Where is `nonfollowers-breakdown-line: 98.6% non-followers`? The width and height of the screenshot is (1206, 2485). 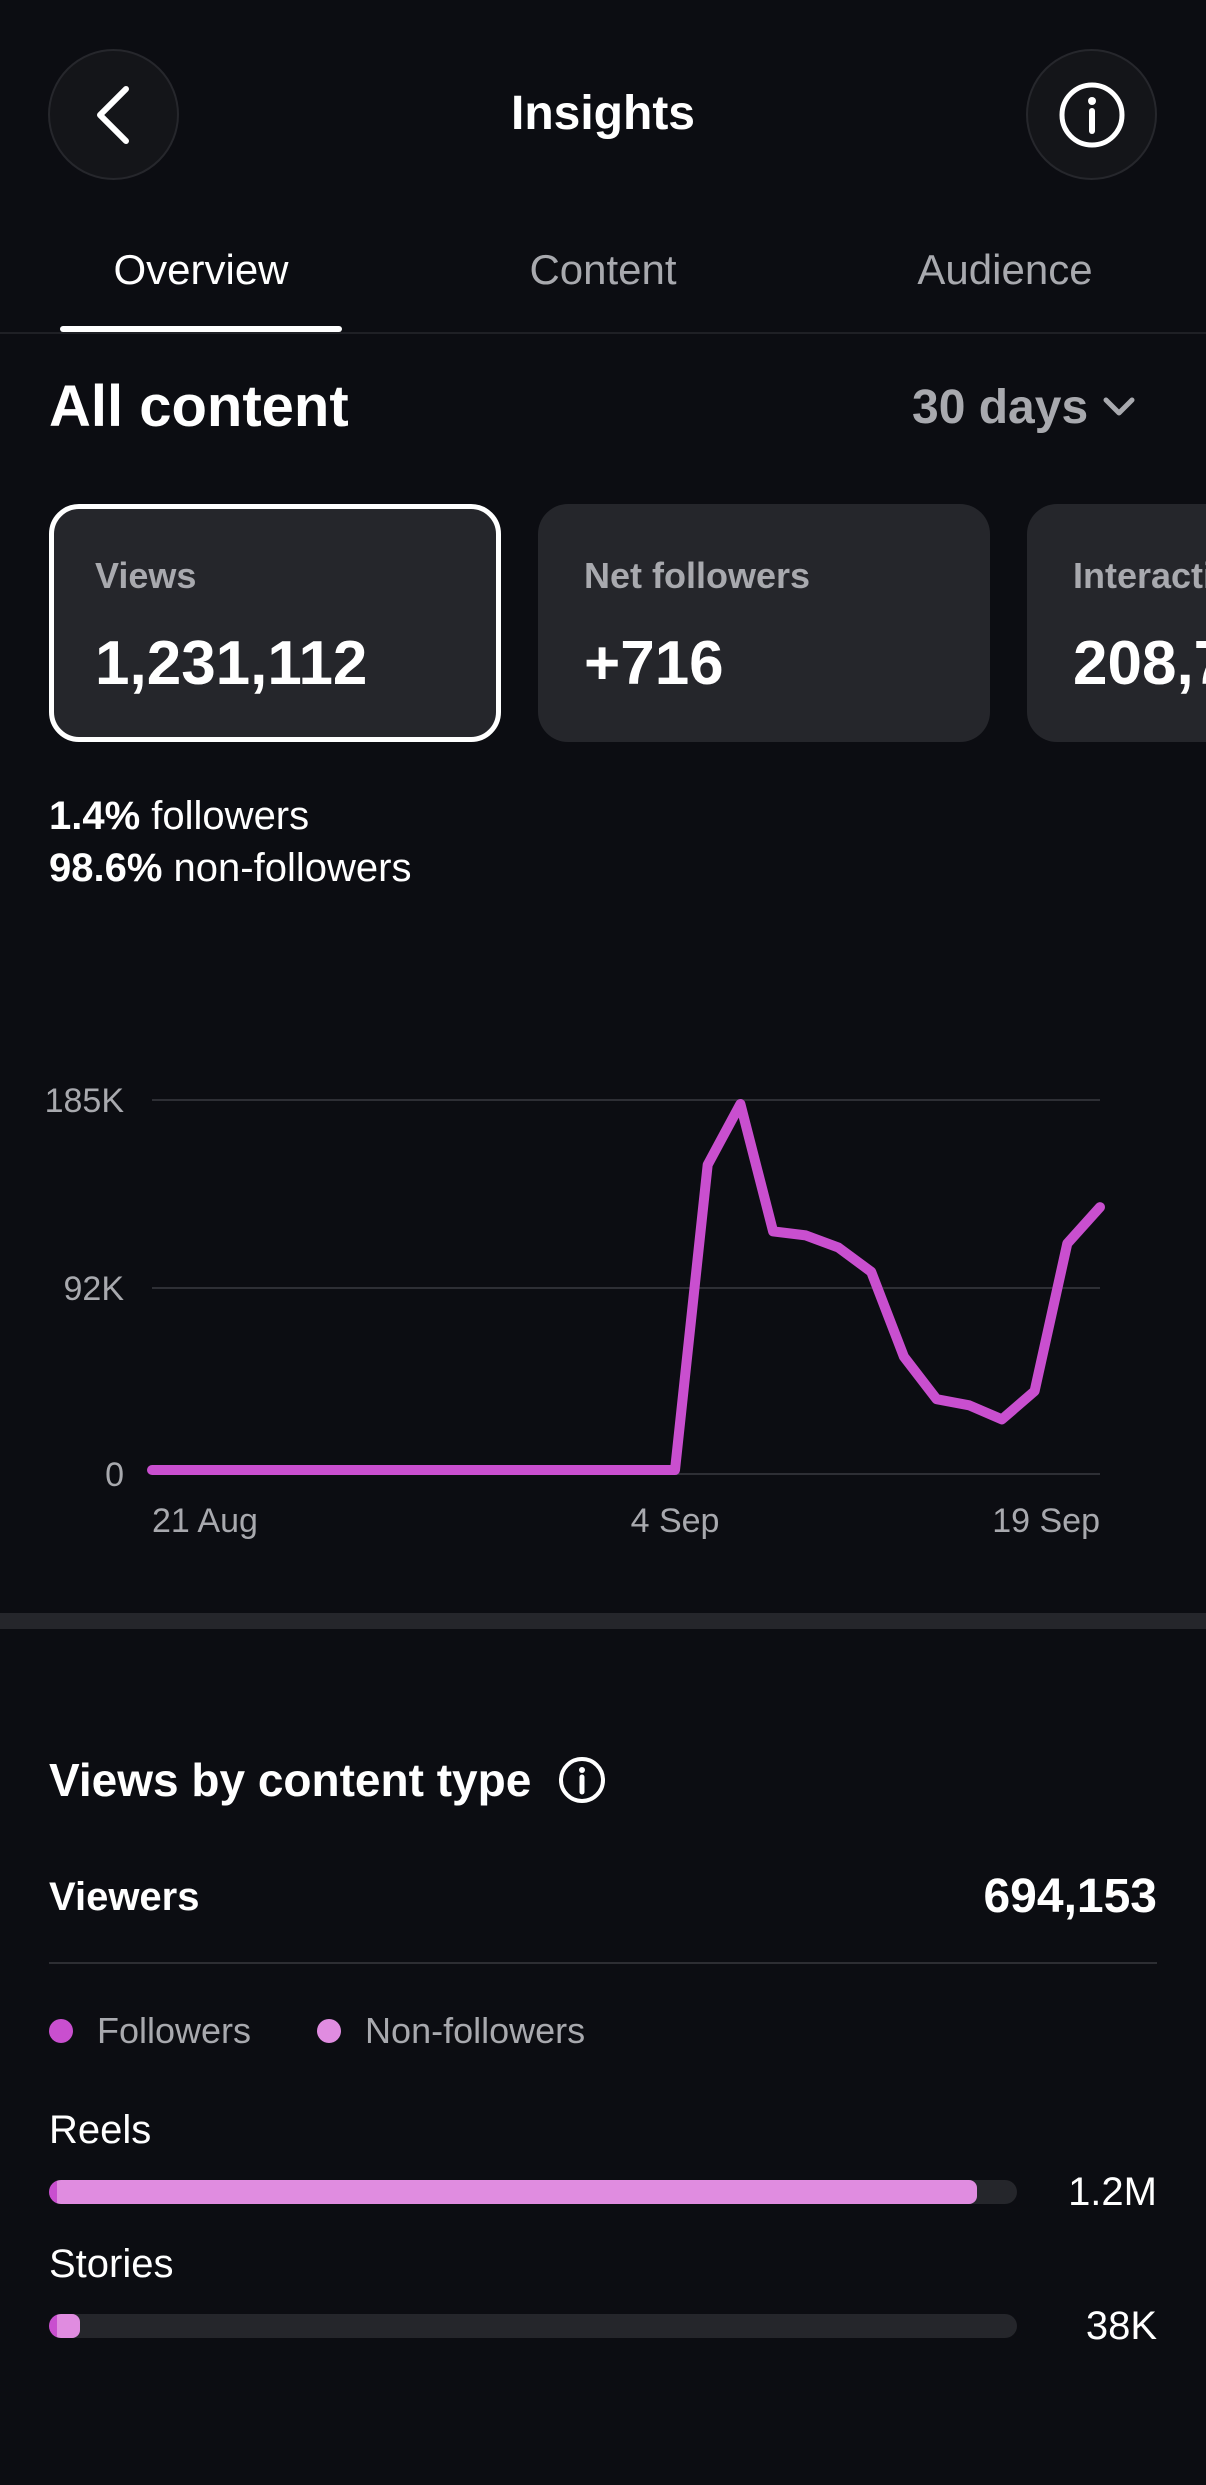
nonfollowers-breakdown-line: 98.6% non-followers is located at coordinates (230, 868).